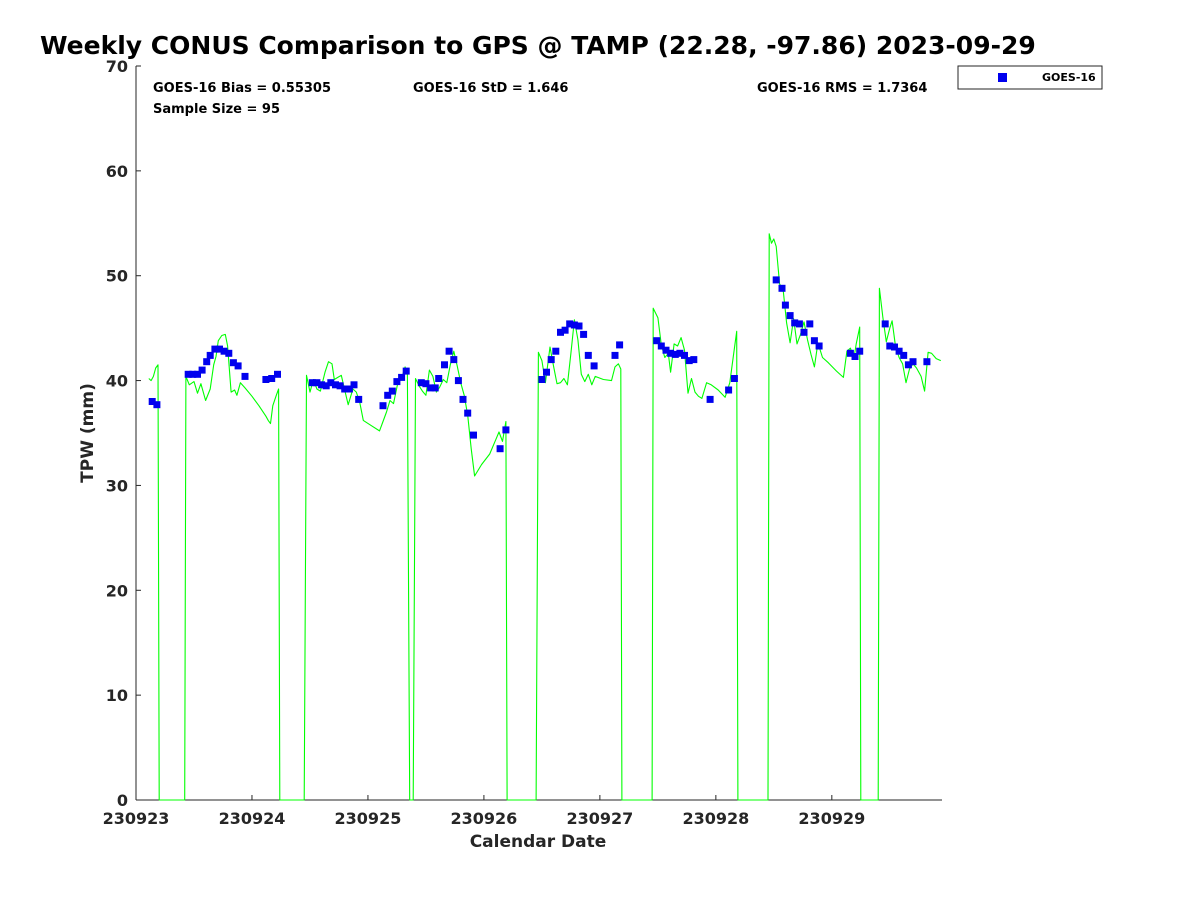 The image size is (1200, 900). I want to click on stat-rms: GOES-16 RMS = 1.7364, so click(842, 88).